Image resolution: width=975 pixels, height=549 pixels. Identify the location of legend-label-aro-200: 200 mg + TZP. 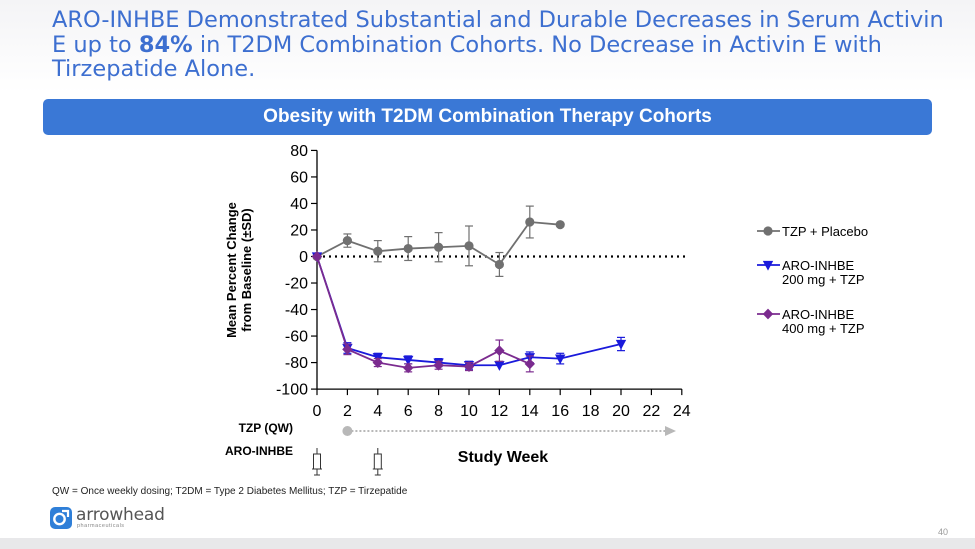
(823, 279).